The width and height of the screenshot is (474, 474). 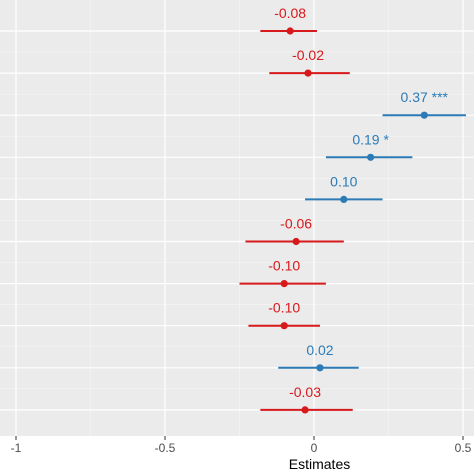 What do you see at coordinates (241, 445) in the screenshot?
I see `x-axis-ticks: -1 -0.5 0 0.5` at bounding box center [241, 445].